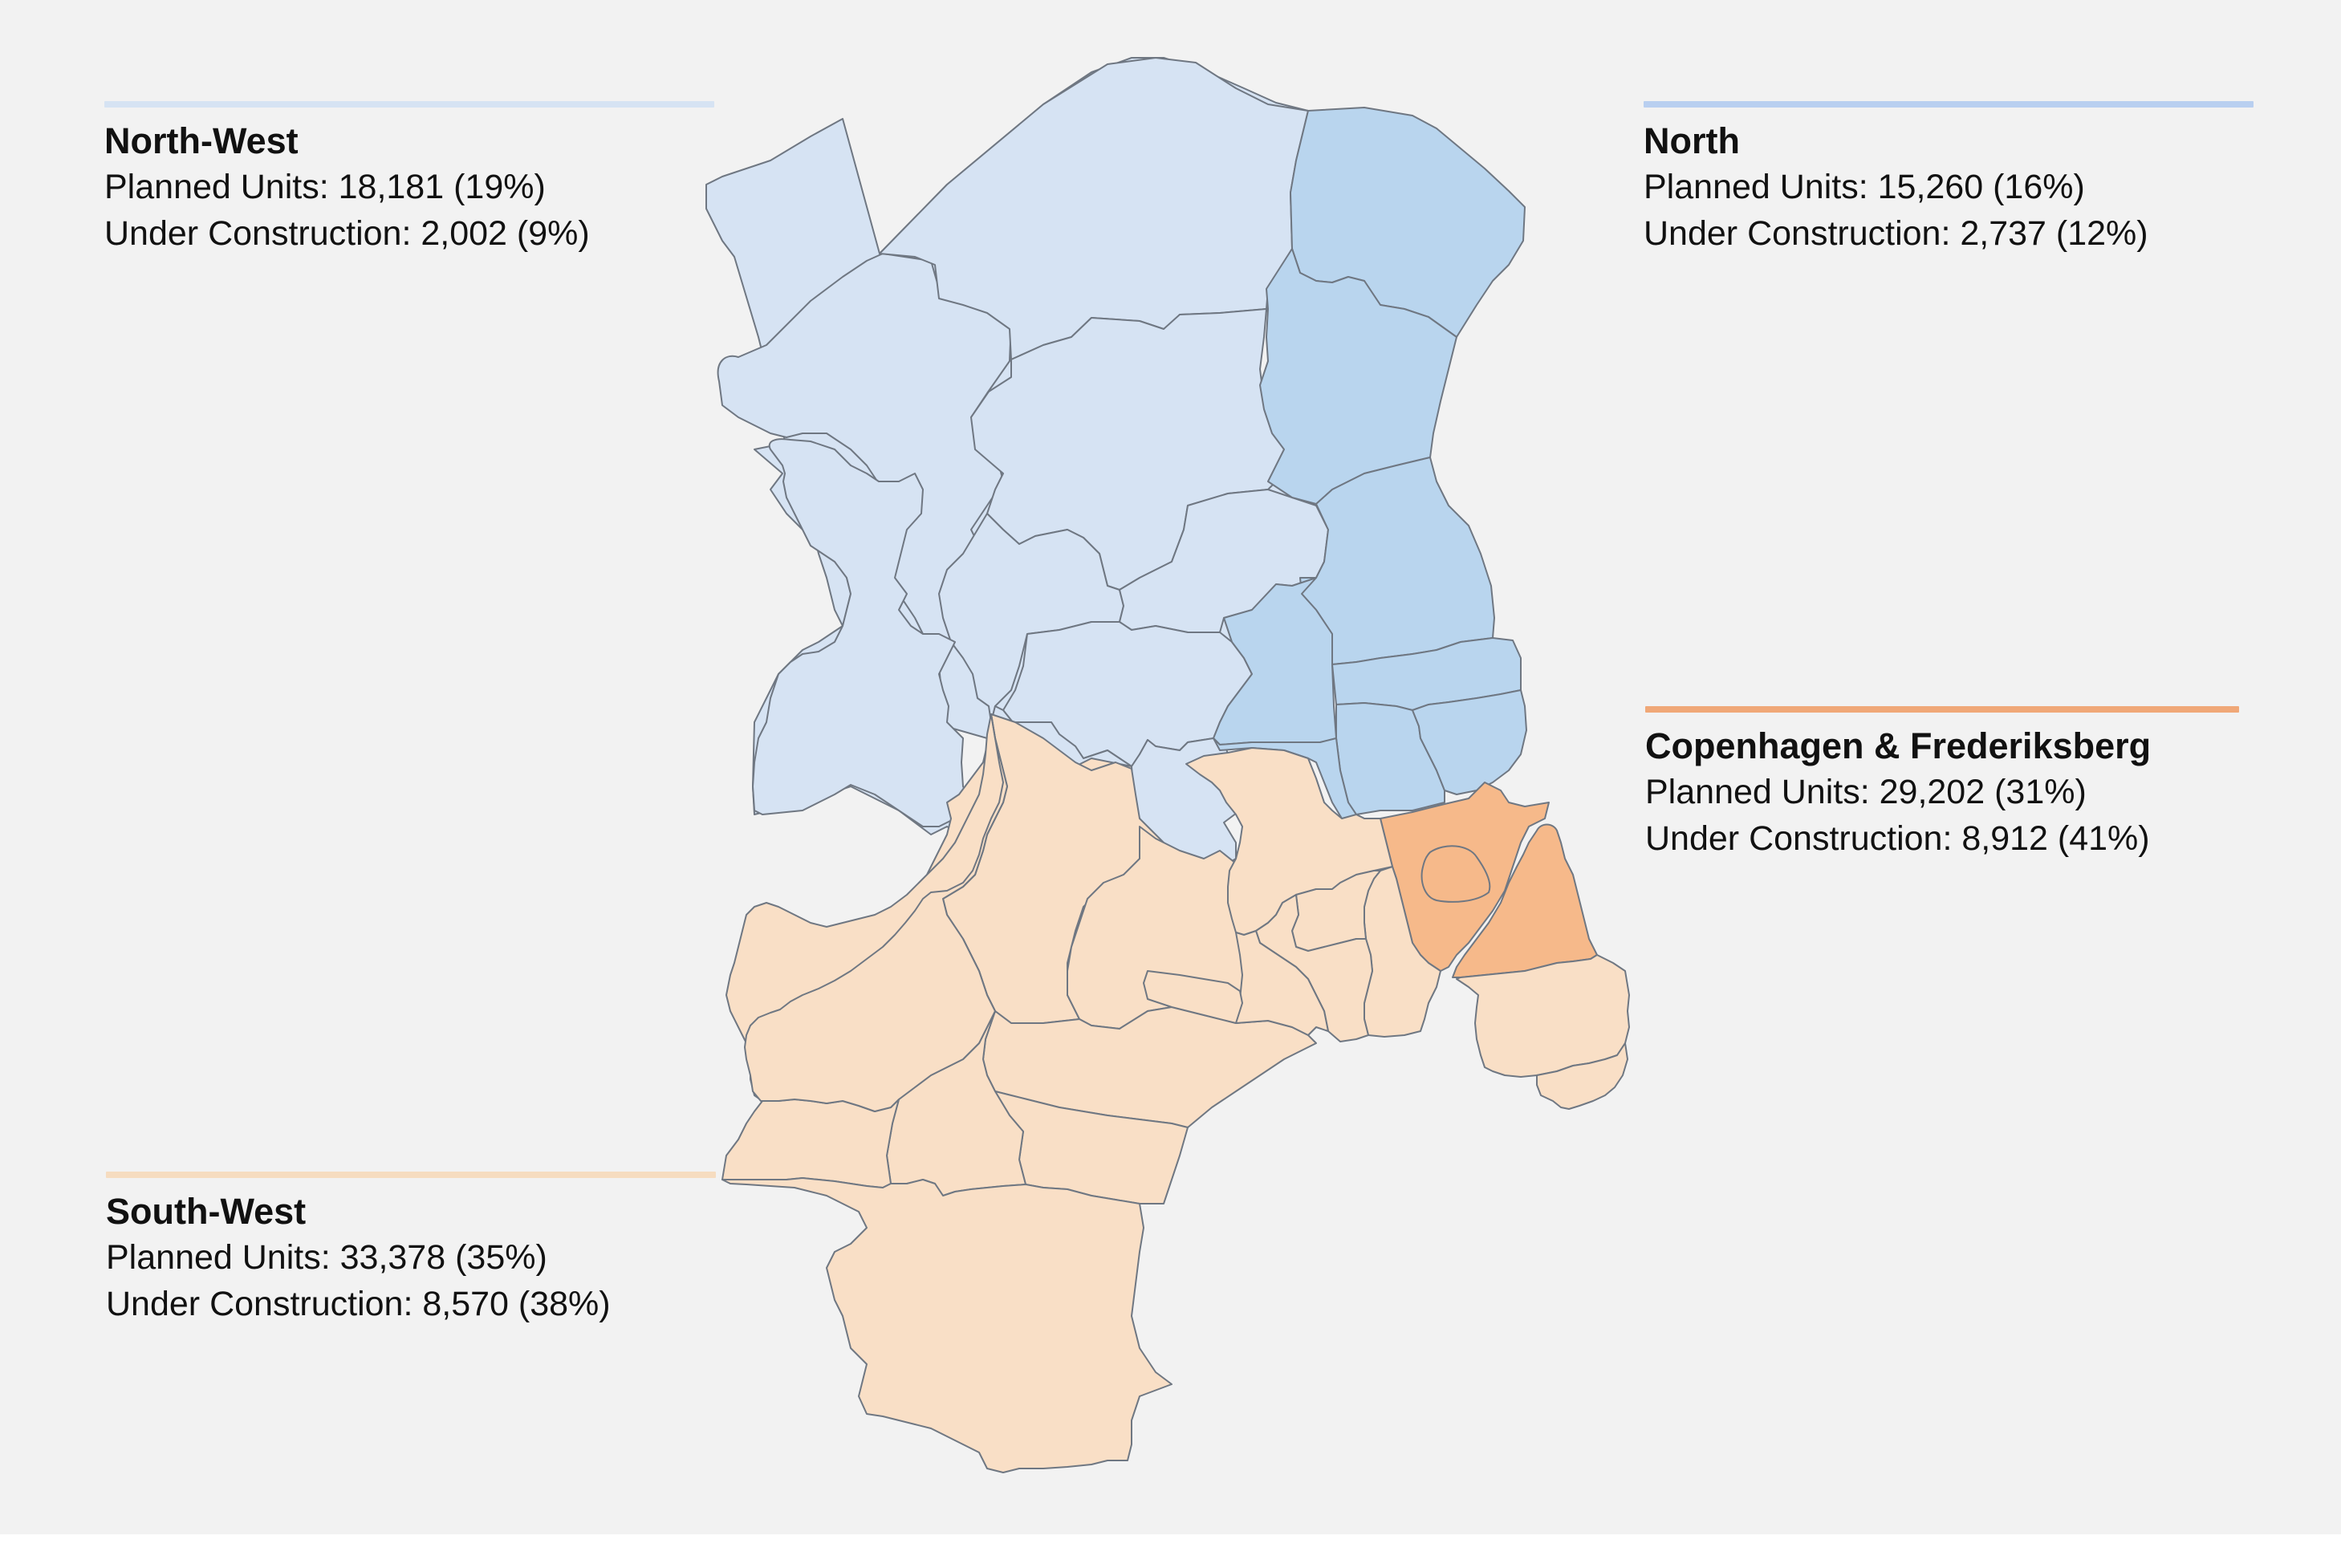 The image size is (2341, 1568). I want to click on under-construction-label: Under Construction: 2,002 (9%), so click(347, 233).